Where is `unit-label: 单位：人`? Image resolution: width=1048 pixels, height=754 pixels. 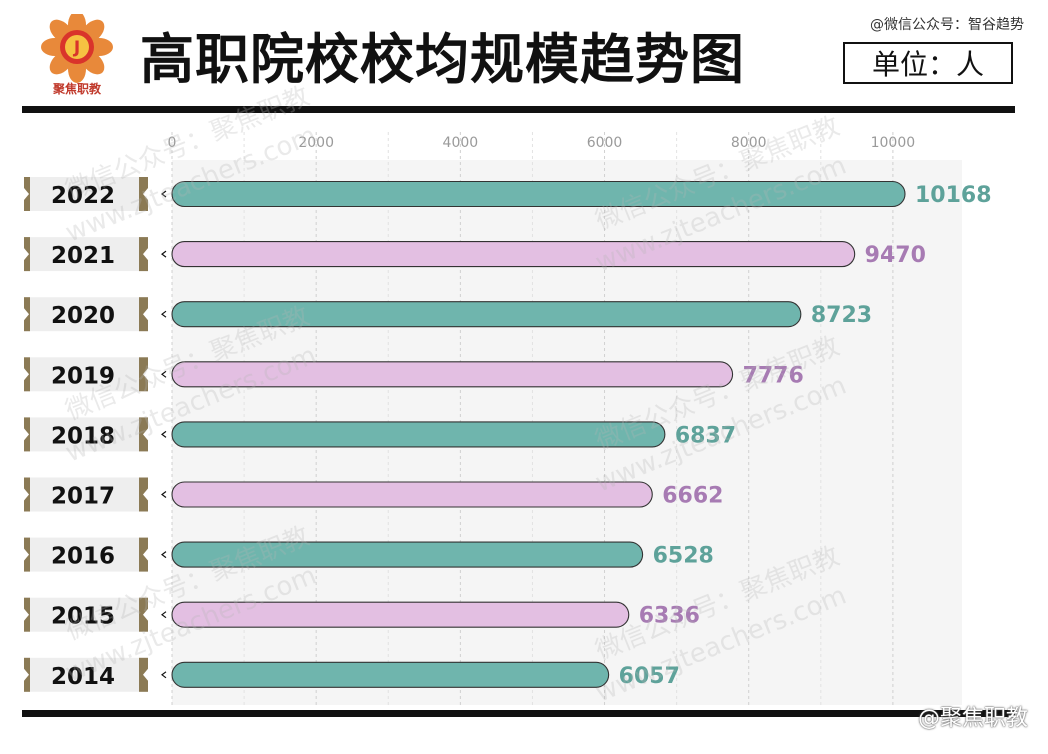
unit-label: 单位：人 is located at coordinates (928, 63).